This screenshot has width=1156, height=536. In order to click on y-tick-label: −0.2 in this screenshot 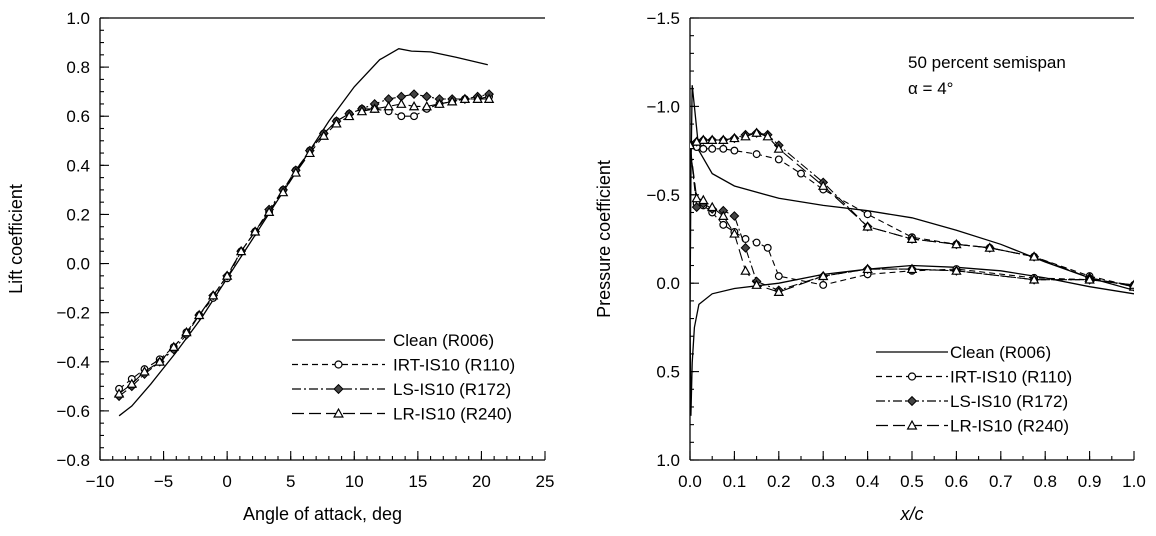, I will do `click(73, 313)`.